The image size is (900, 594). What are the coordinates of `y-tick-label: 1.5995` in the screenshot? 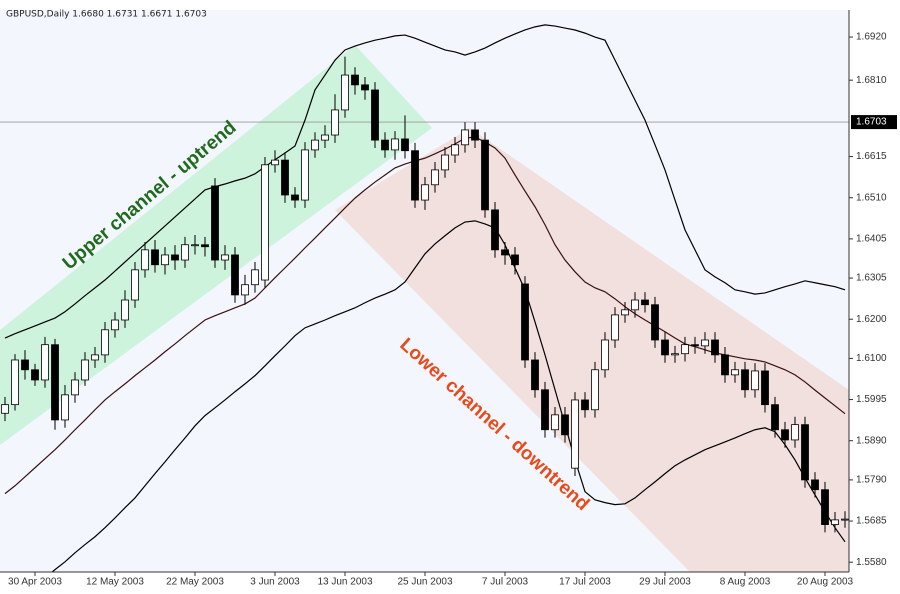 It's located at (871, 399).